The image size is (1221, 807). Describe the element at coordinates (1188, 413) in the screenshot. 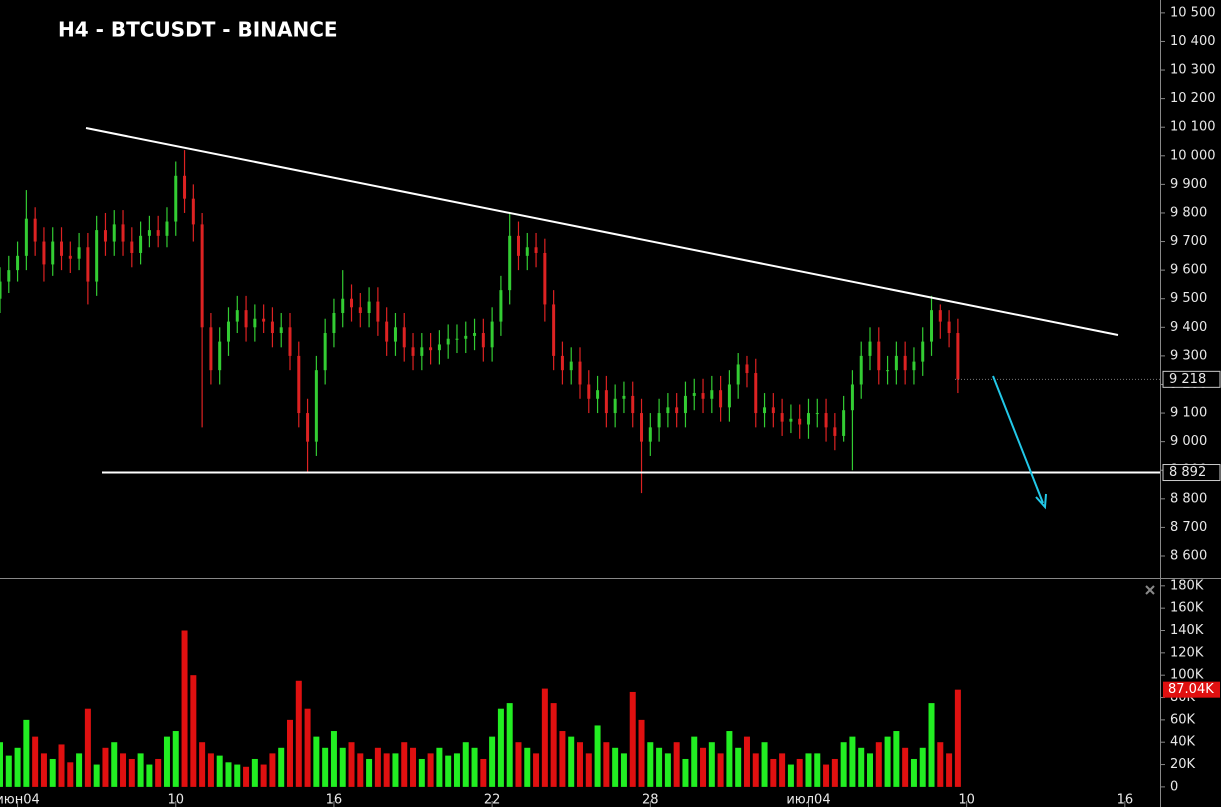

I see `y-tick-label: 9 100` at that location.